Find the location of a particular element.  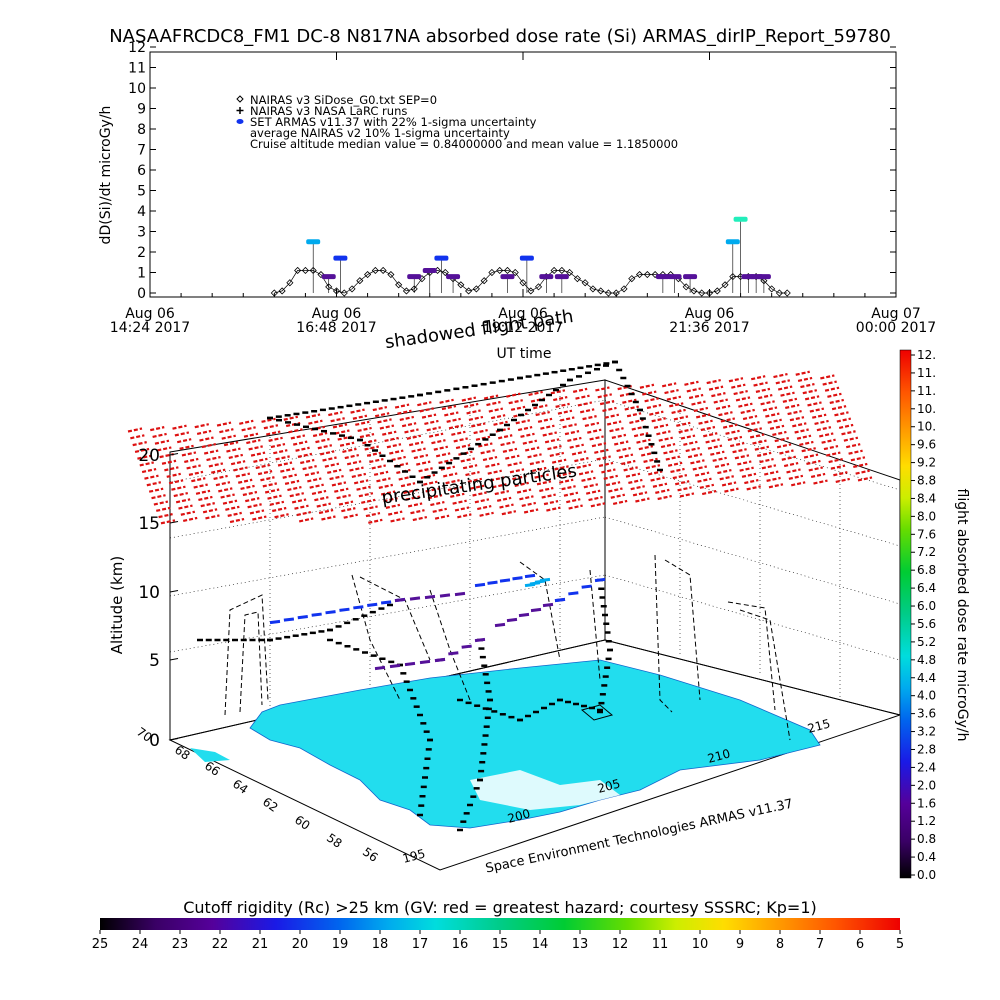

right-colorbar-tick-label: 0.0 is located at coordinates (926, 875).